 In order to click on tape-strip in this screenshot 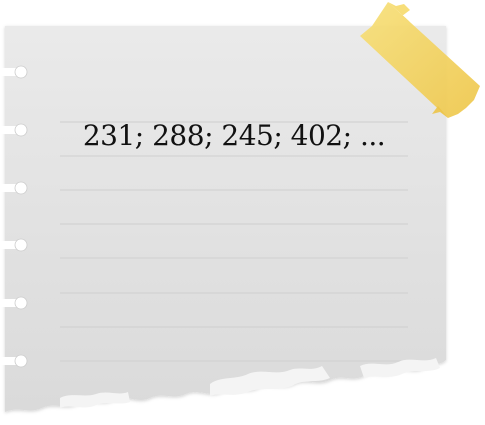, I will do `click(420, 60)`.